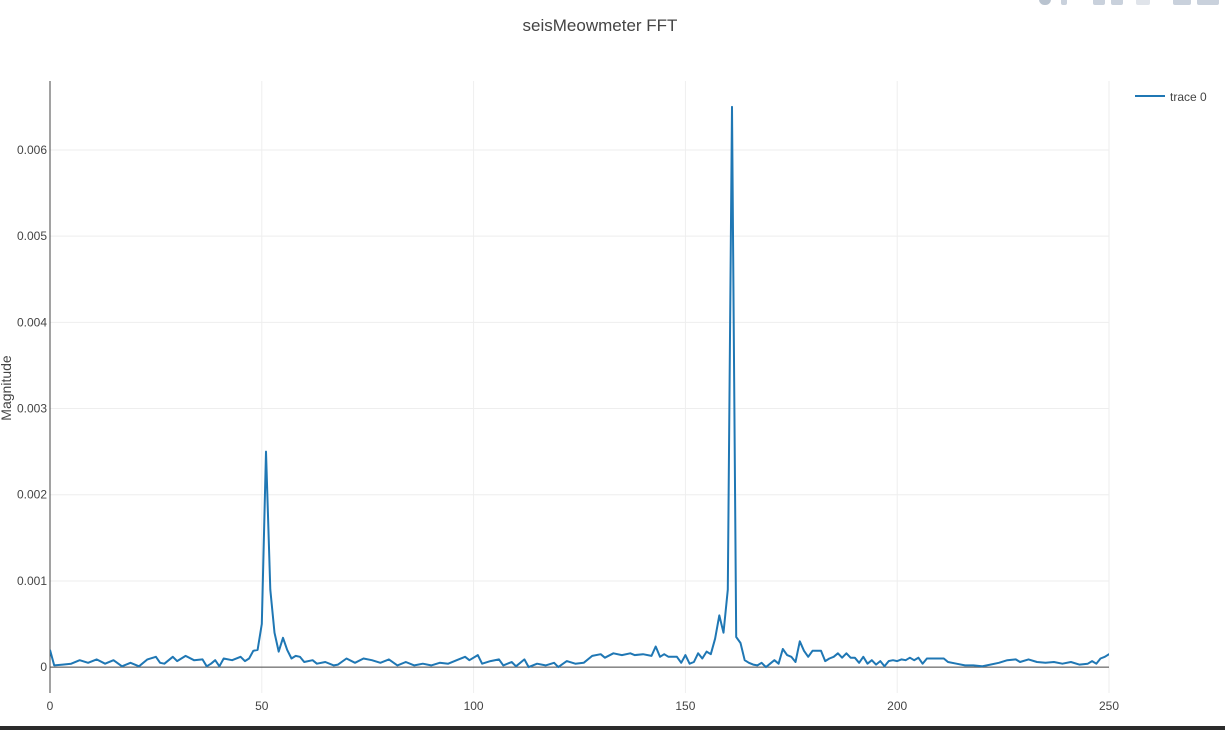 The image size is (1225, 730). Describe the element at coordinates (7, 388) in the screenshot. I see `y-axis-title: Magnitude` at that location.